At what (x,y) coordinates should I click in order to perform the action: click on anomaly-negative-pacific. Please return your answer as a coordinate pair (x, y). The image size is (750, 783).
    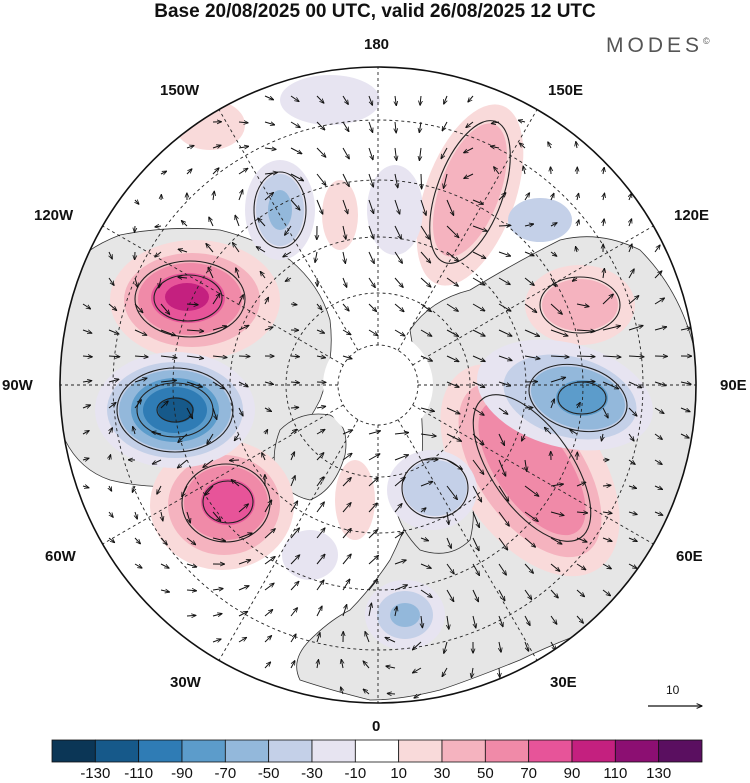
    Looking at the image, I should click on (280, 210).